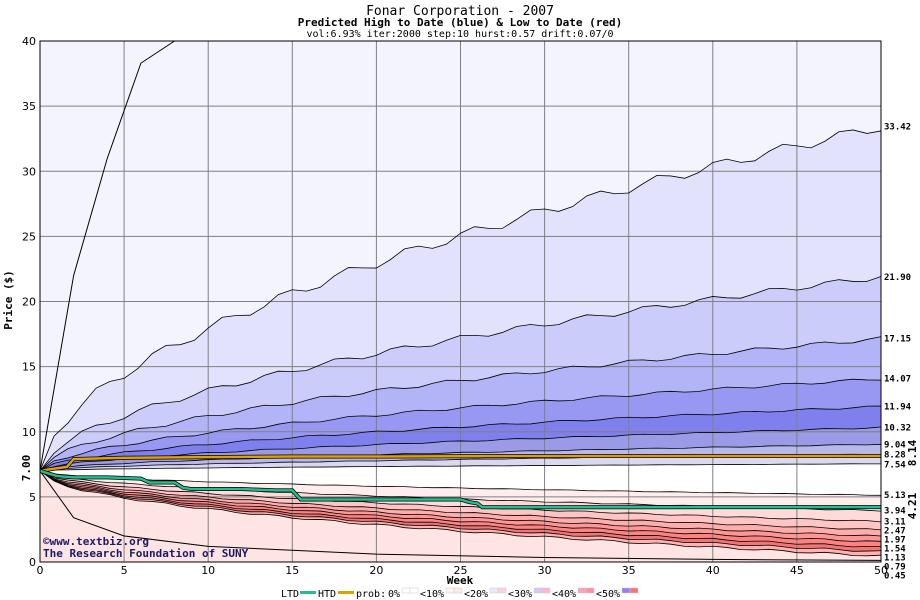 The image size is (920, 600). Describe the element at coordinates (895, 540) in the screenshot. I see `low-label-4: 1.97` at that location.